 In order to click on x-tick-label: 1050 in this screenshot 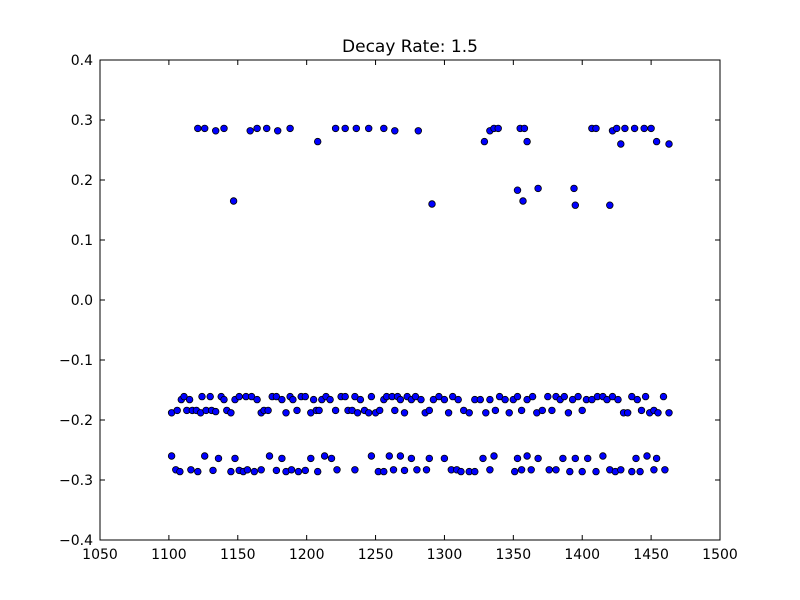, I will do `click(100, 555)`.